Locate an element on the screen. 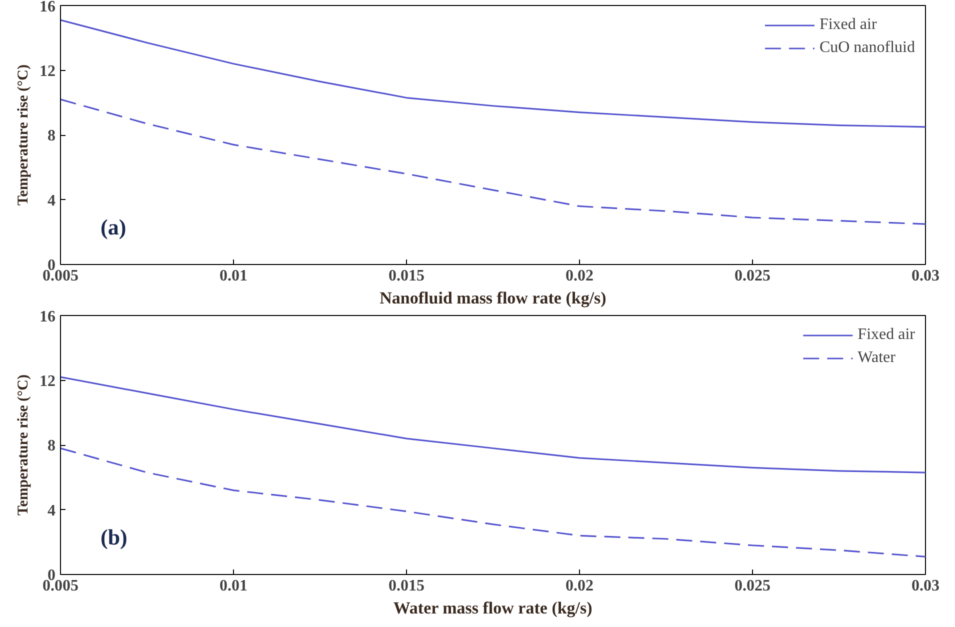 This screenshot has width=955, height=627. x-axis-title: Nanofluid mass flow rate (kg/s) is located at coordinates (493, 298).